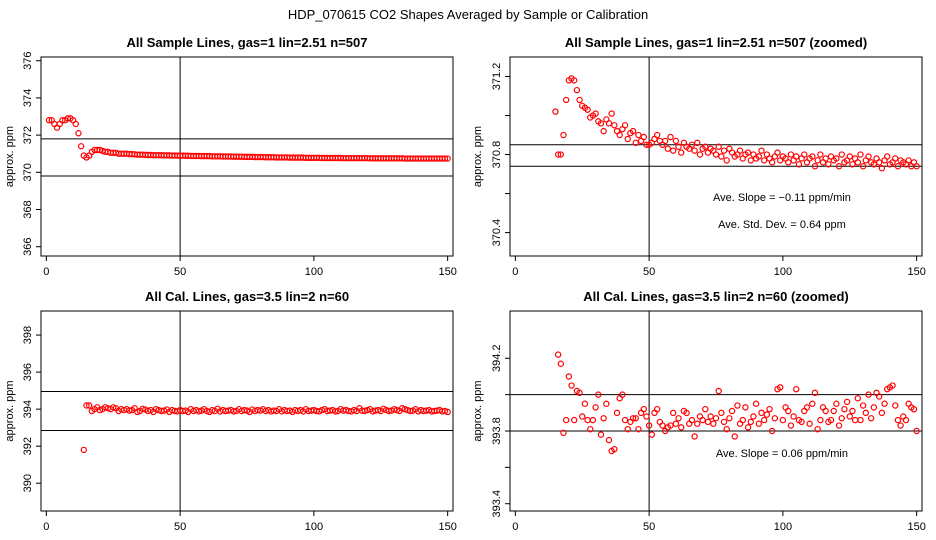 The width and height of the screenshot is (936, 540). I want to click on y-tick-label: 371.2, so click(497, 77).